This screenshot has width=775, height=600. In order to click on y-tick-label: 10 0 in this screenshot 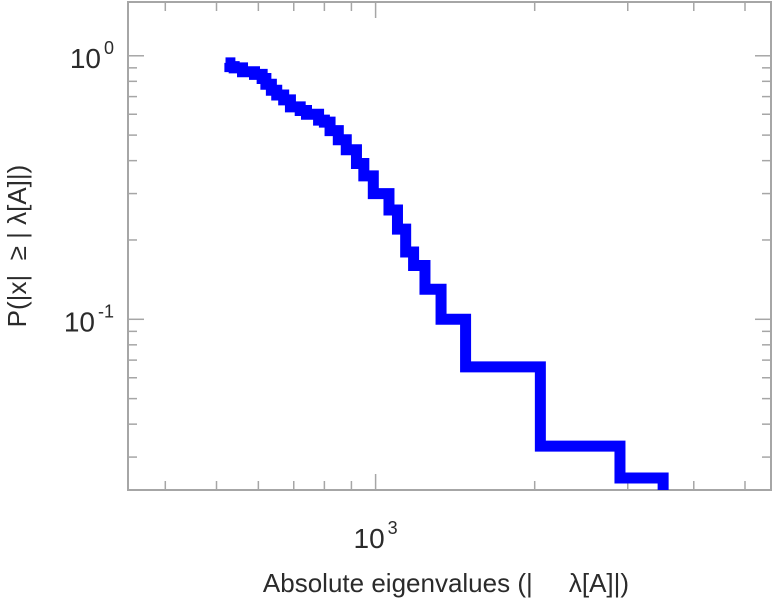, I will do `click(92, 56)`.